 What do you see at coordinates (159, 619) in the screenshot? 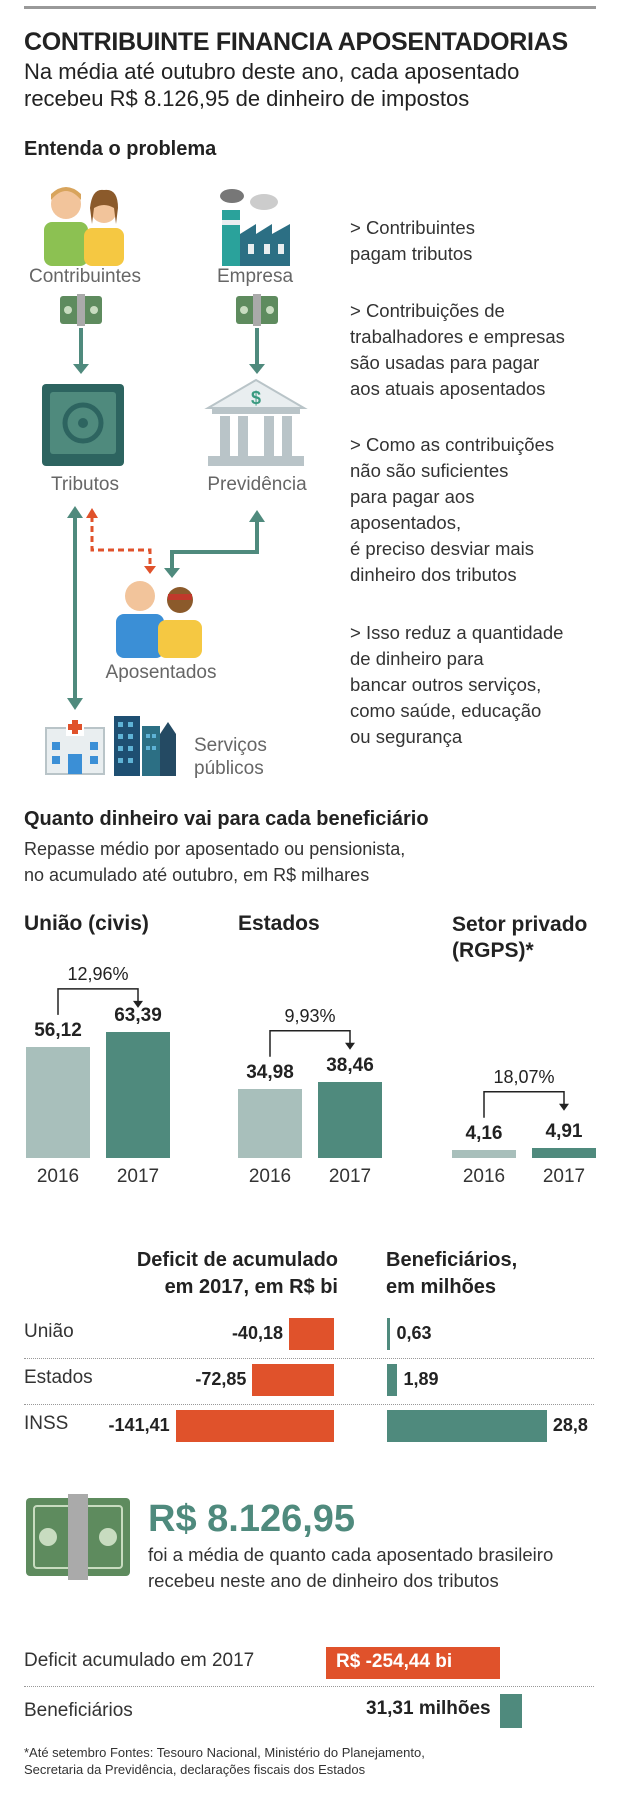
I see `aposentados-icon` at bounding box center [159, 619].